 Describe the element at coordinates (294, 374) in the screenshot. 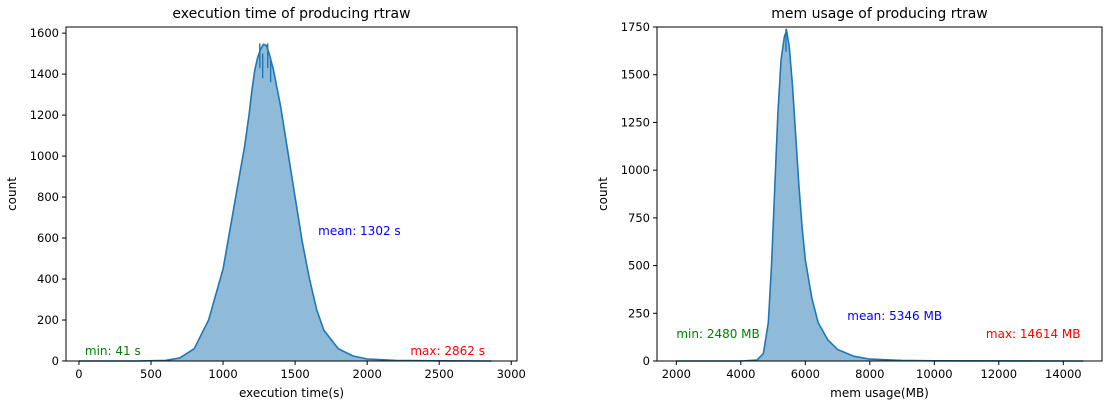

I see `x-tick-label: 1500` at that location.